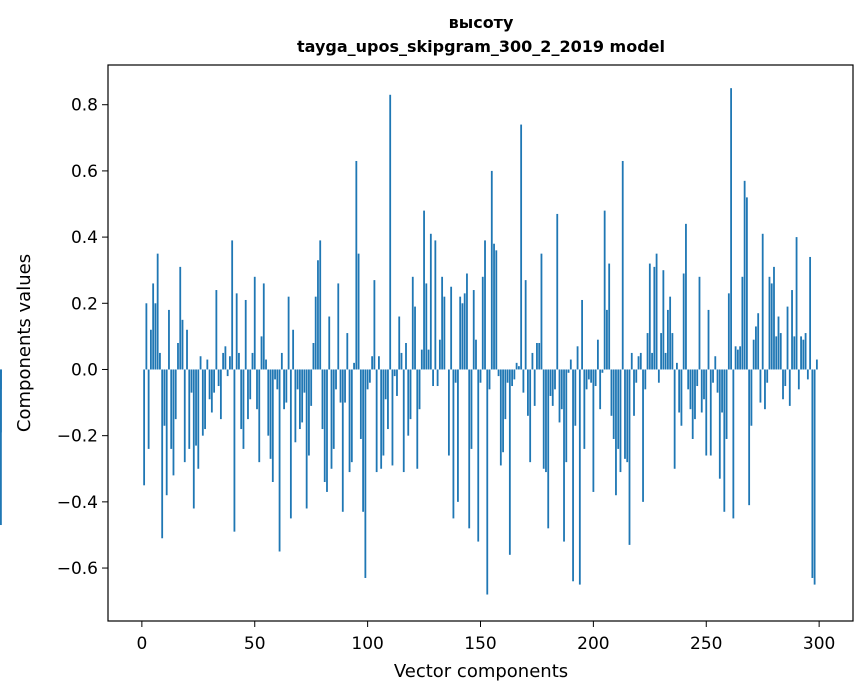 The height and width of the screenshot is (696, 867). What do you see at coordinates (84, 172) in the screenshot?
I see `y-tick-label: 0.6` at bounding box center [84, 172].